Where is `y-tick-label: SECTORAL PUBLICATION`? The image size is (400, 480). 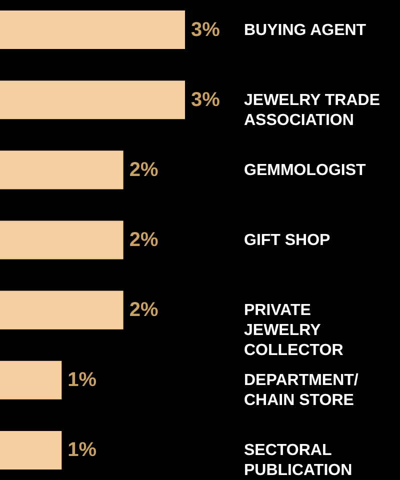 y-tick-label: SECTORAL PUBLICATION is located at coordinates (298, 461).